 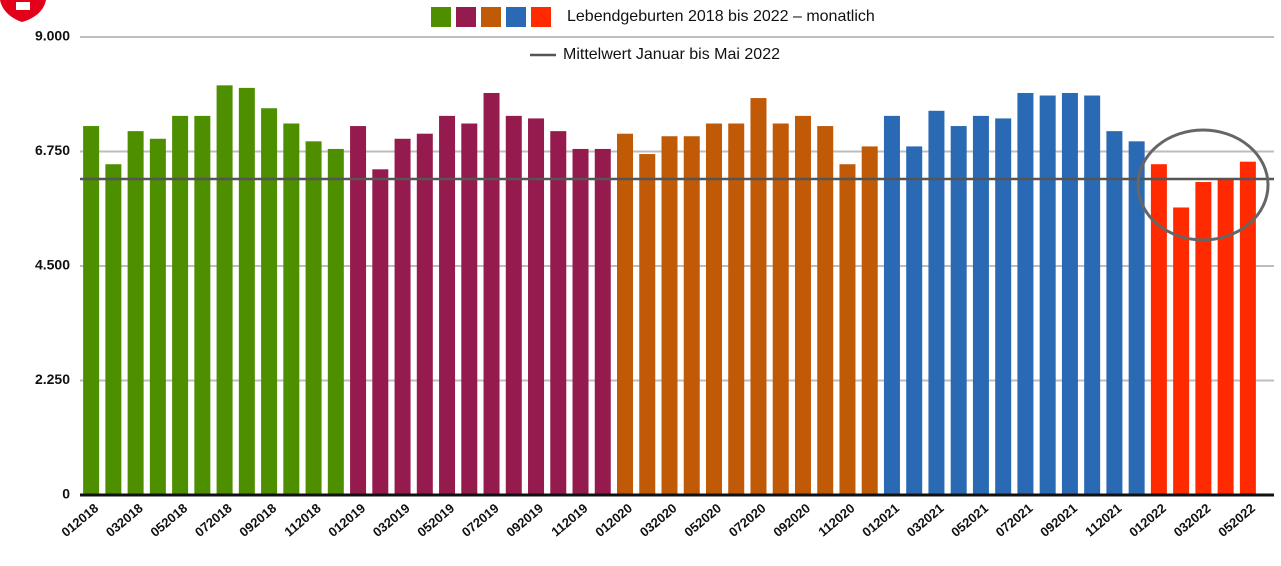 I want to click on x-tick-label: 012022, so click(x=1147, y=519).